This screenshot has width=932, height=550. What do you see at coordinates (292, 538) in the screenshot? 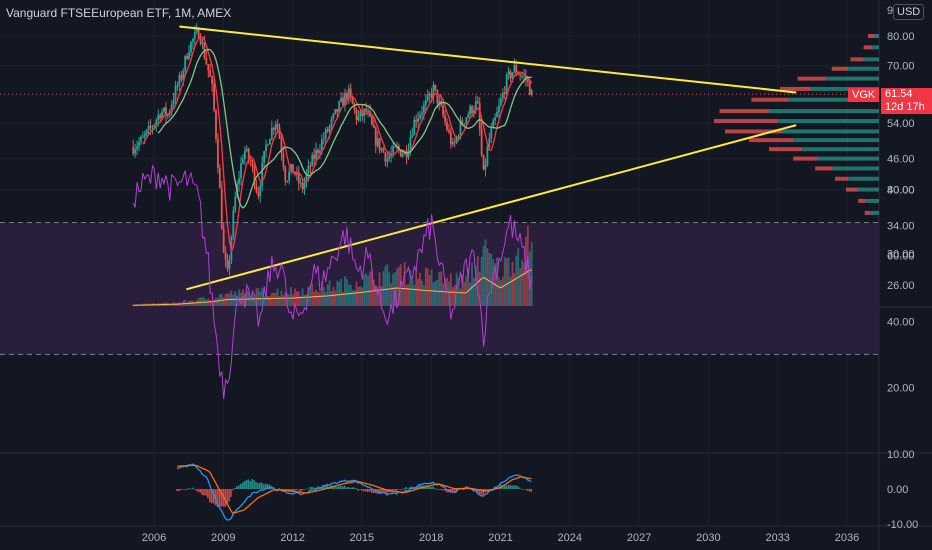
I see `time-tick-label: 2012` at bounding box center [292, 538].